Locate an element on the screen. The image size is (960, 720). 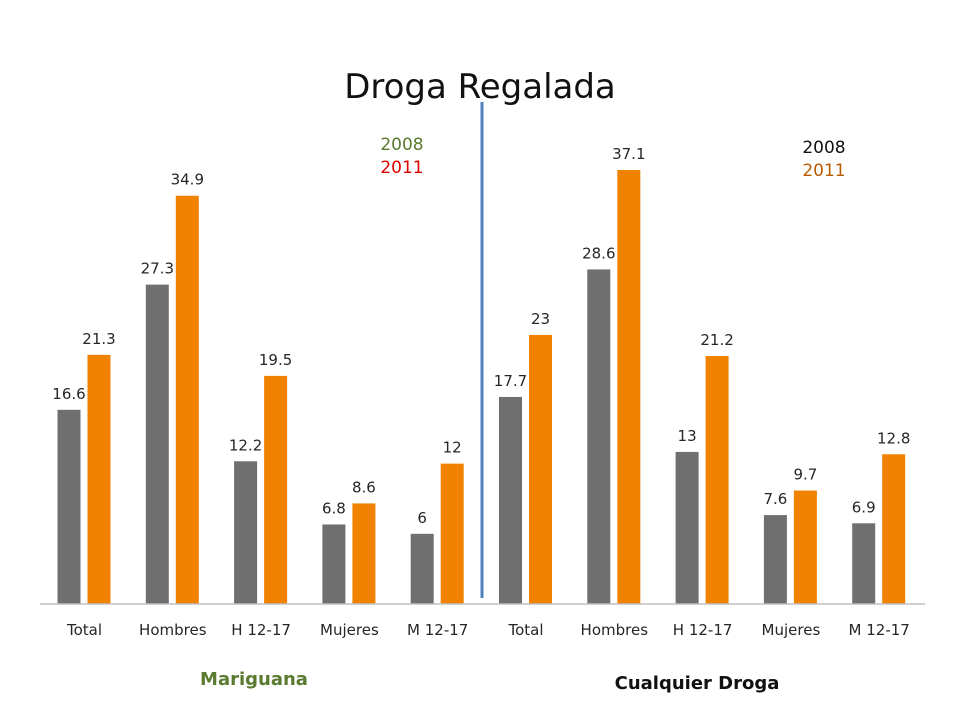
data-label: 9.7 is located at coordinates (805, 475).